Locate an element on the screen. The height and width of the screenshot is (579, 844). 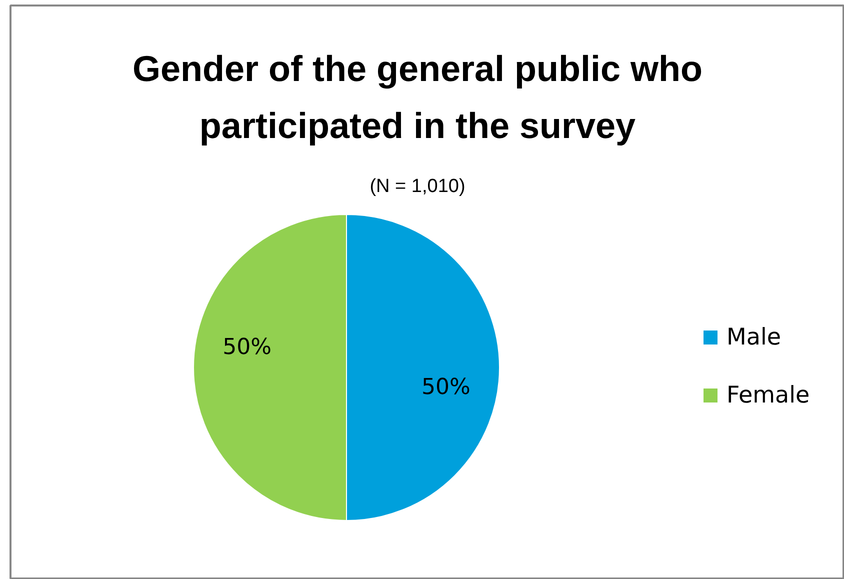
chart-subtitle: (N = 1,010) is located at coordinates (418, 186).